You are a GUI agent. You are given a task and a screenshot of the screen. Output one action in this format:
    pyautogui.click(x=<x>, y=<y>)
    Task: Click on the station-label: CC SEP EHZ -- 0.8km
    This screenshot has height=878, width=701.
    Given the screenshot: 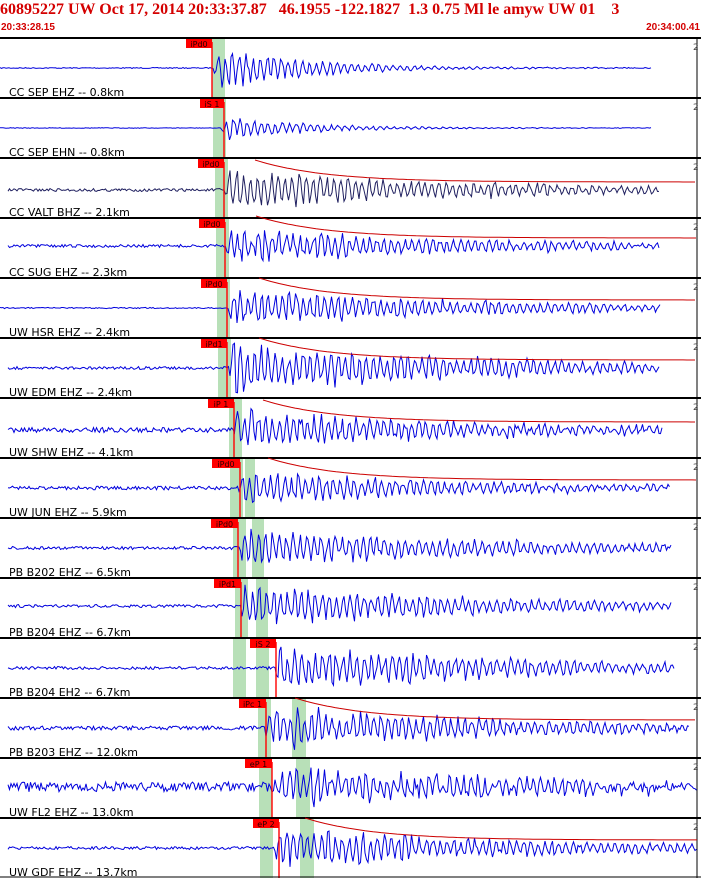 What is the action you would take?
    pyautogui.click(x=66, y=92)
    